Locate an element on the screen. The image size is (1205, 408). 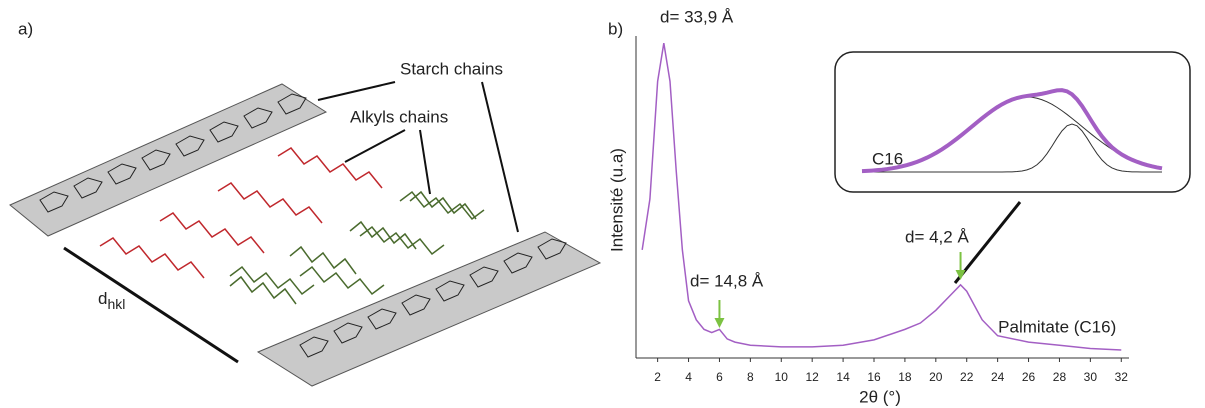
x-tick-label: 24 is located at coordinates (998, 377).